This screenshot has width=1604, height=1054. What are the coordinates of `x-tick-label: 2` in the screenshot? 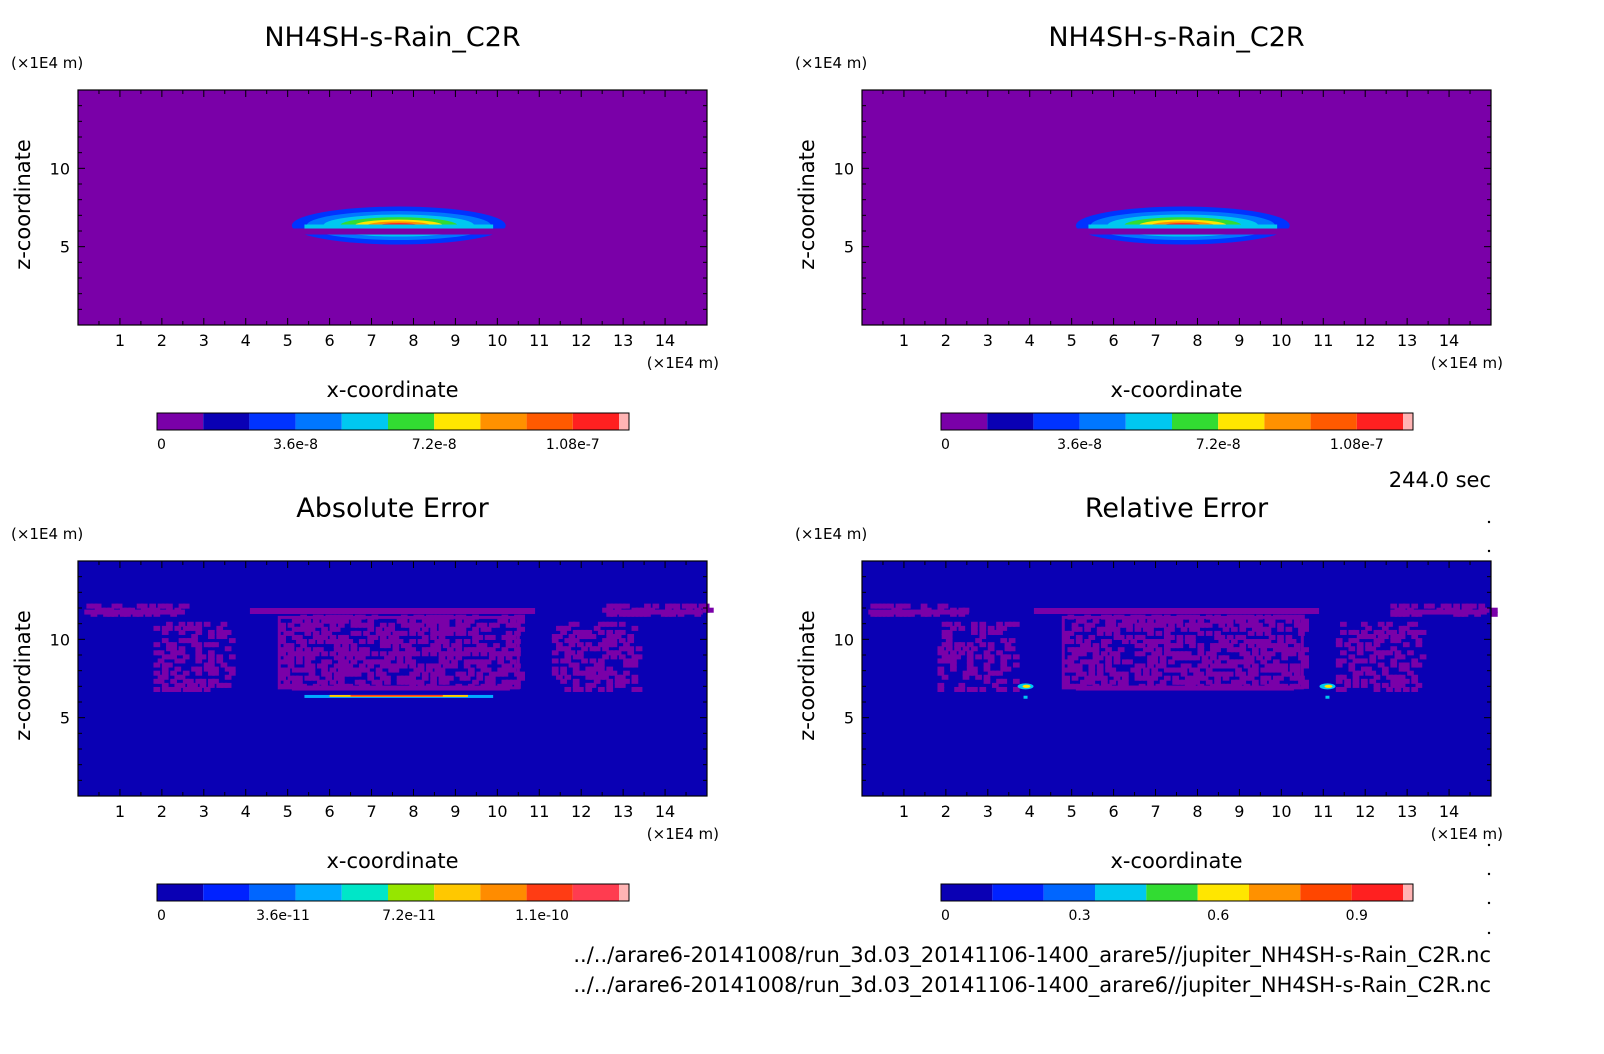 It's located at (162, 340).